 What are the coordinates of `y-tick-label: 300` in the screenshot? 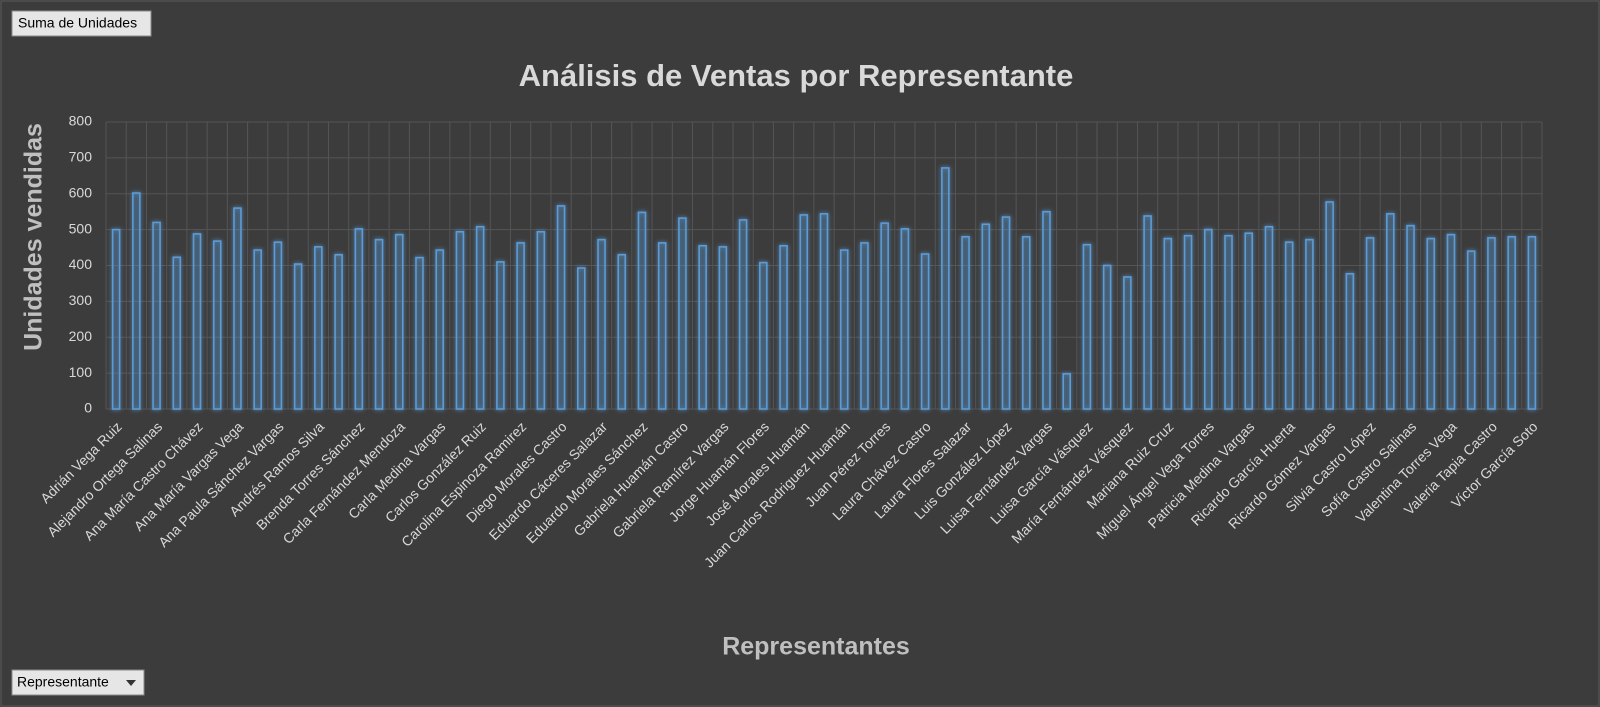 It's located at (81, 300).